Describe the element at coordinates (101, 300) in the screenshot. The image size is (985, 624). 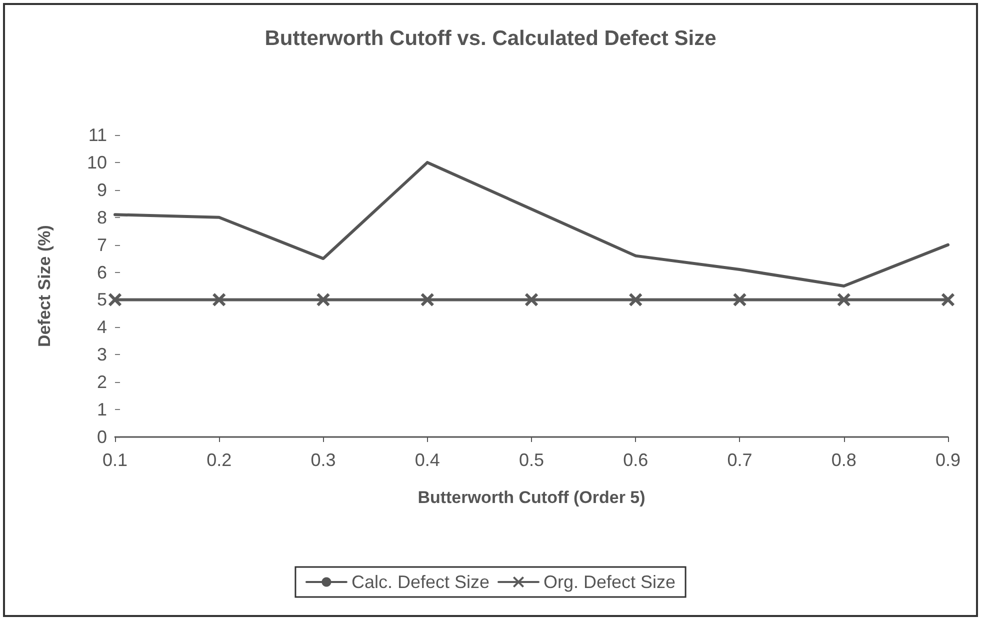
I see `y-tick-label: 5` at that location.